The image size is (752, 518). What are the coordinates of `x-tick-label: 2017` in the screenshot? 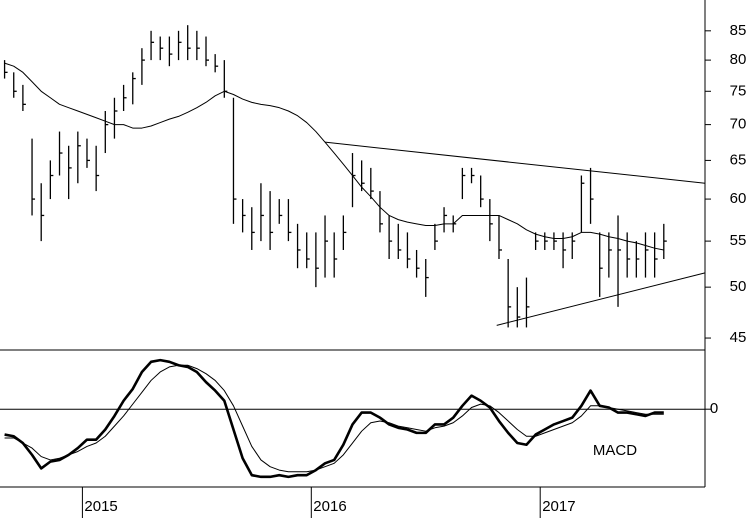 It's located at (558, 506).